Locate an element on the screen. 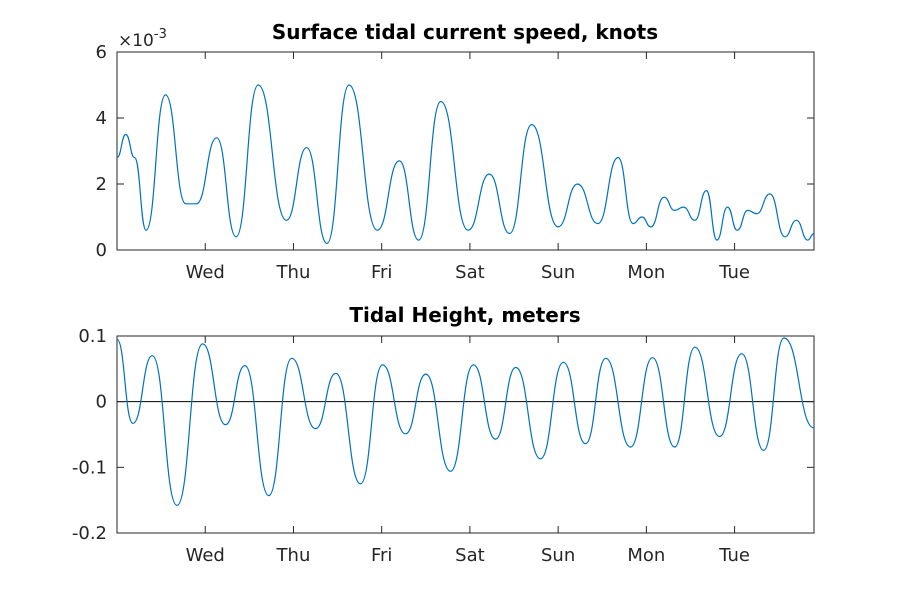  y-tick-label: -0.2 is located at coordinates (89, 533).